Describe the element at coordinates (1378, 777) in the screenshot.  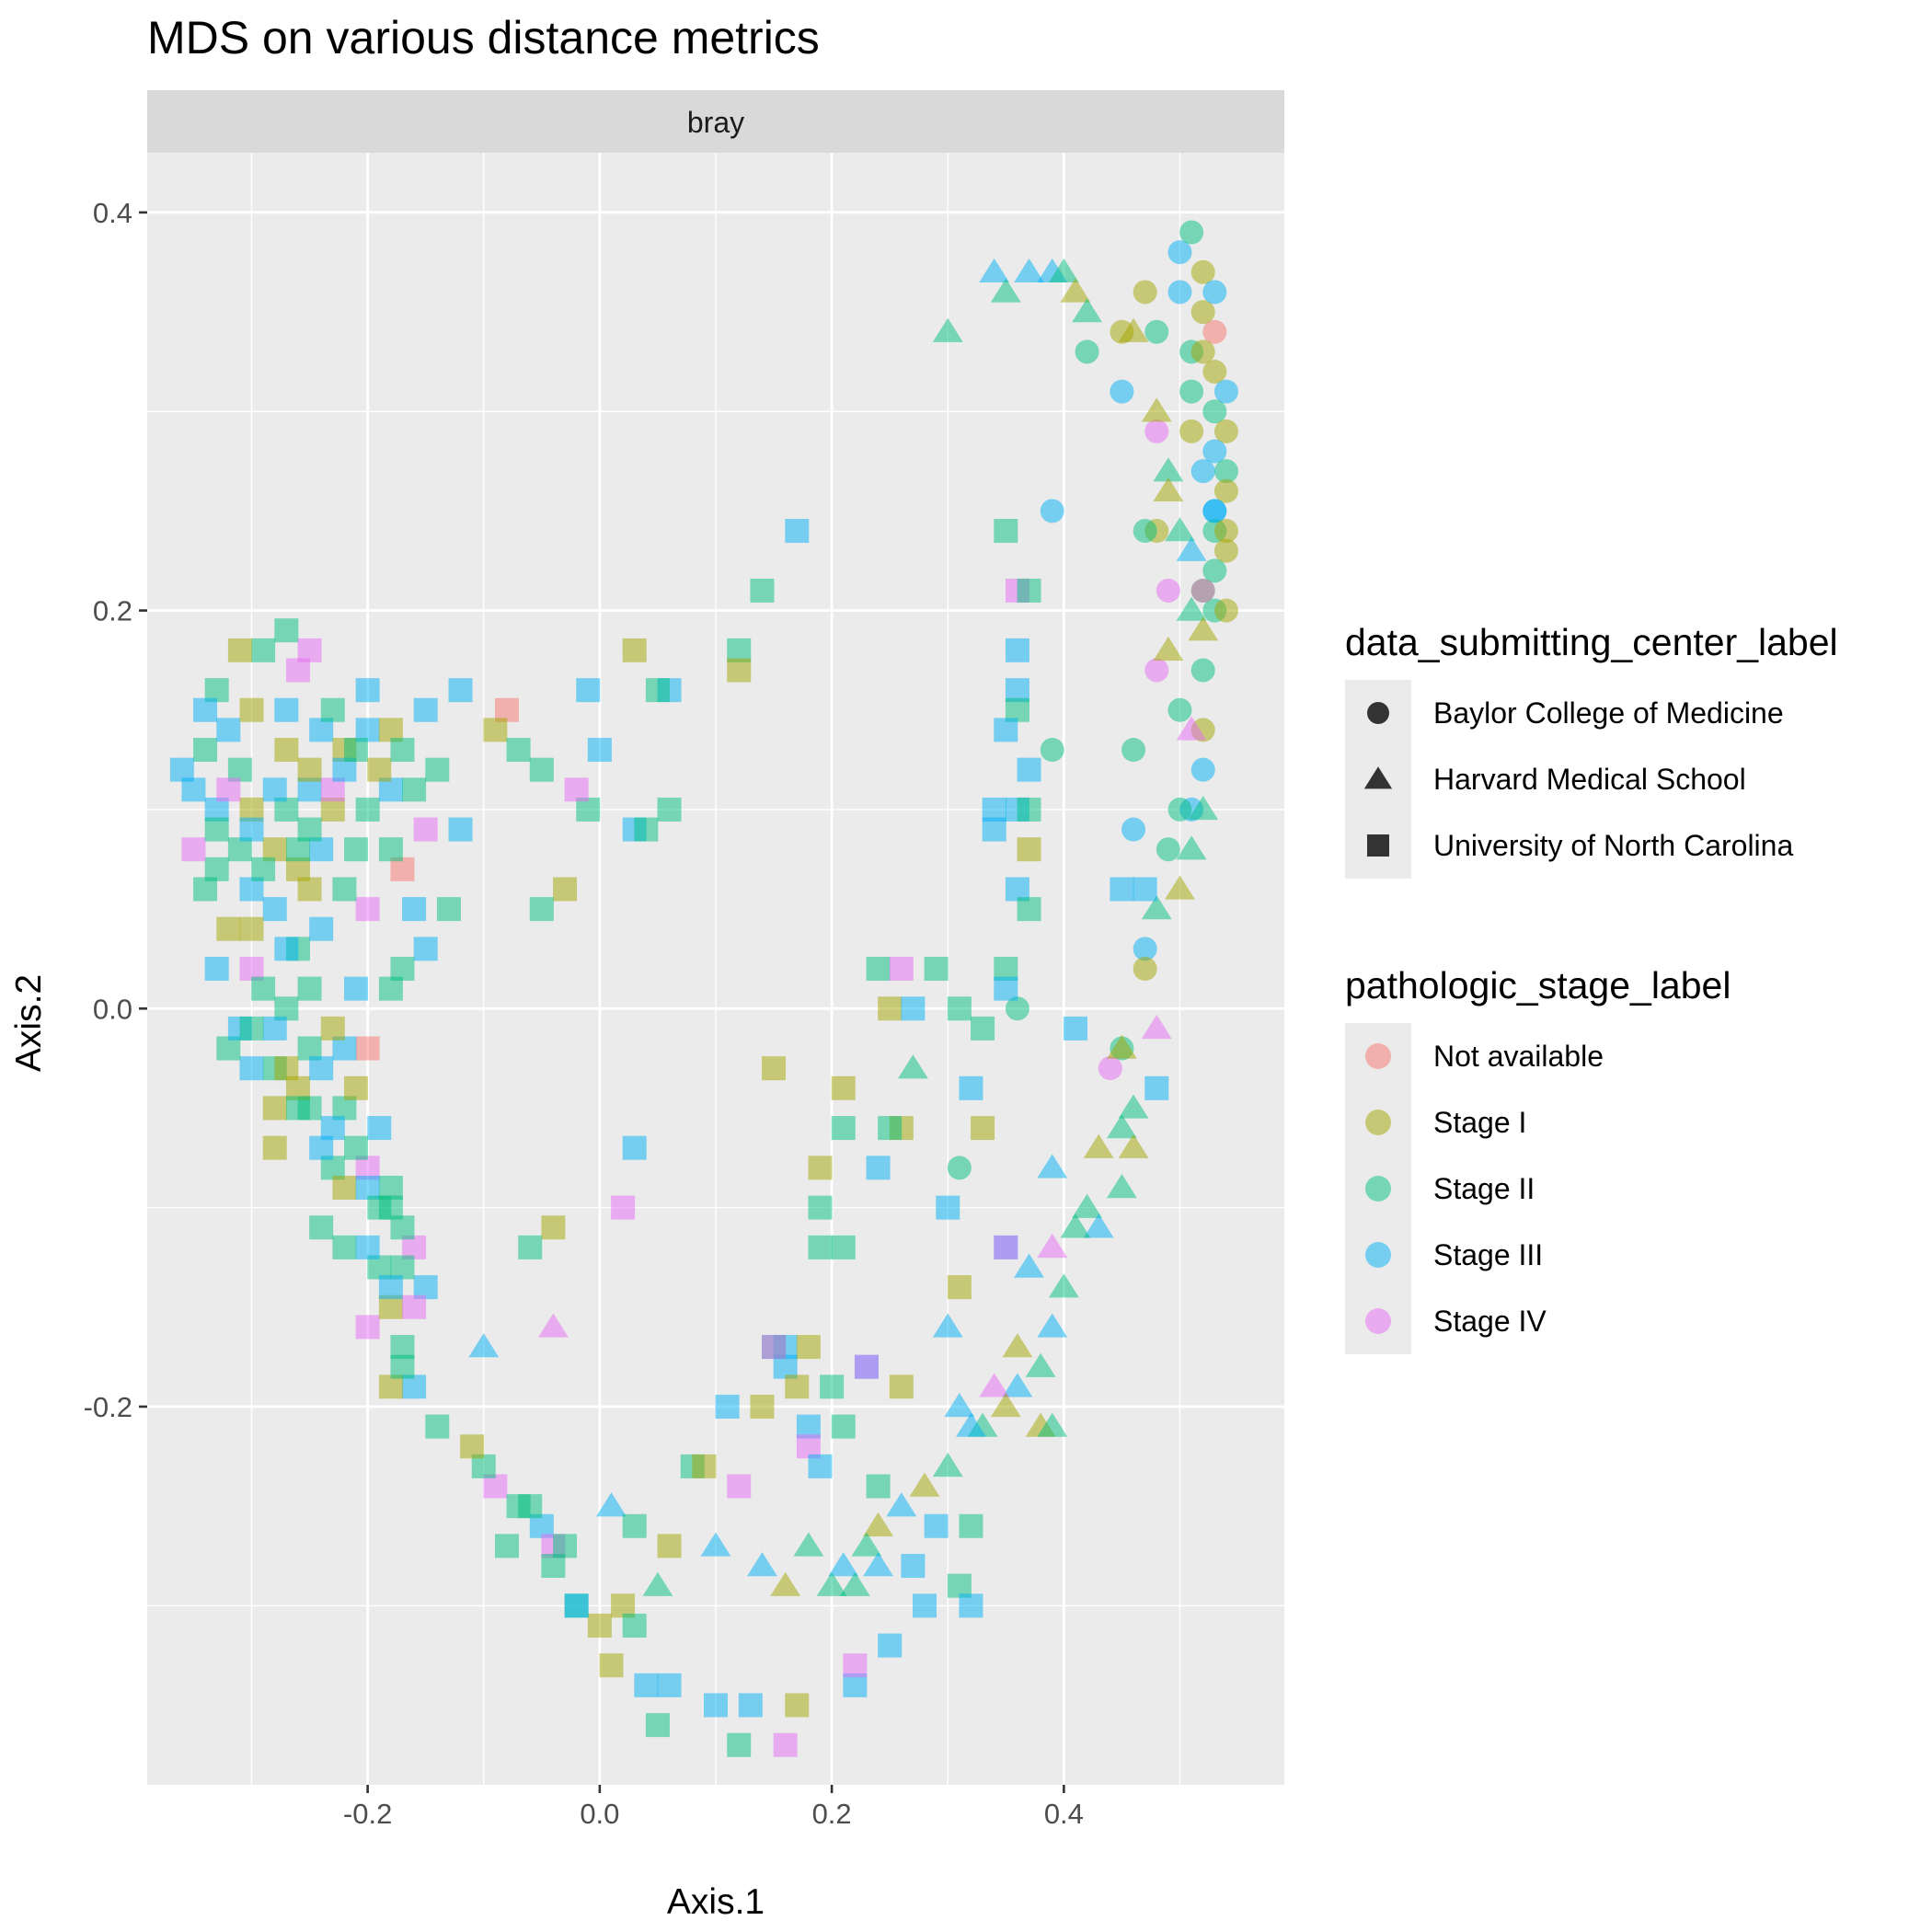
I see `legend-triangle-icon` at that location.